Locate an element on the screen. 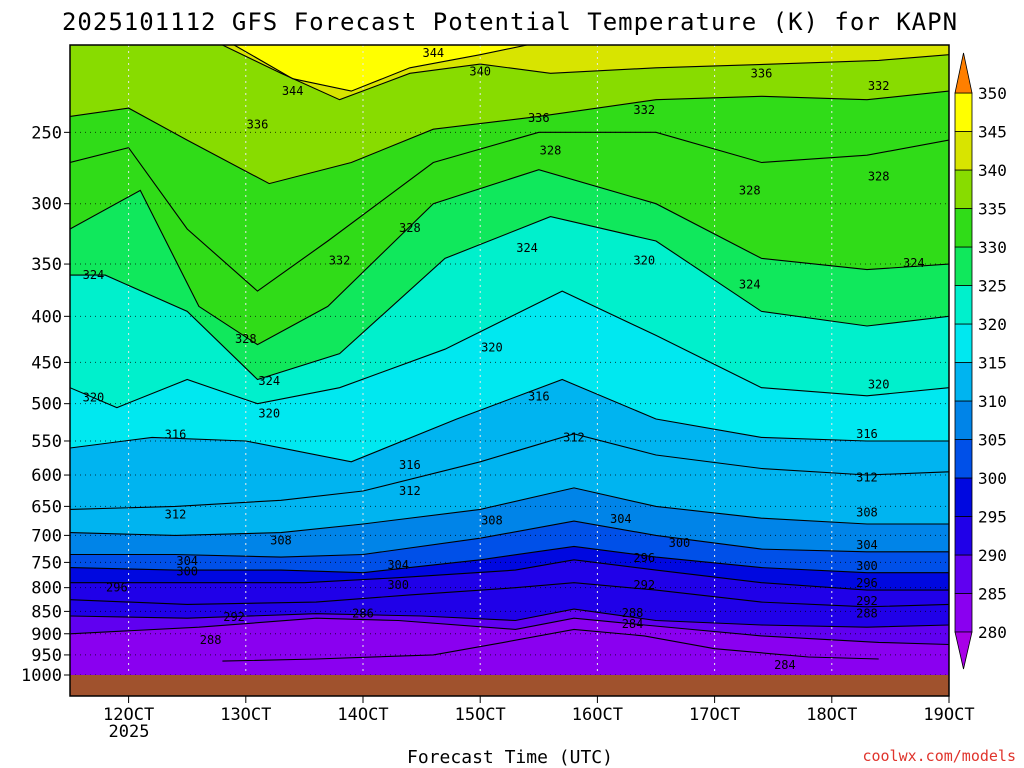  y-tick-label: 400 is located at coordinates (46, 317).